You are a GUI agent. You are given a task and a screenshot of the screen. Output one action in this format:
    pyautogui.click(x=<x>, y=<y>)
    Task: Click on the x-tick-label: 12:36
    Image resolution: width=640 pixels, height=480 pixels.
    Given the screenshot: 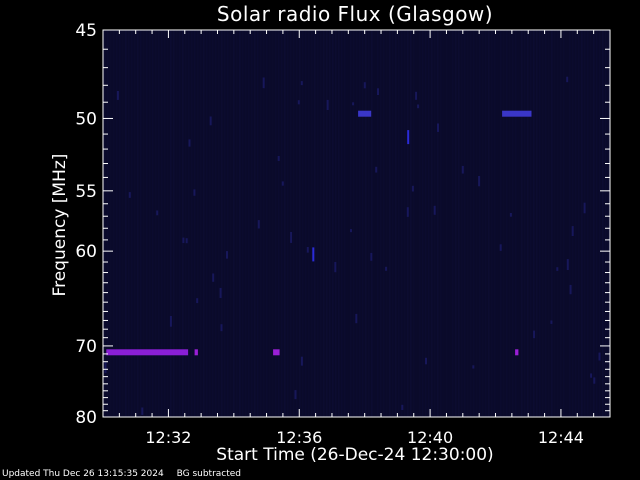 What is the action you would take?
    pyautogui.click(x=299, y=437)
    